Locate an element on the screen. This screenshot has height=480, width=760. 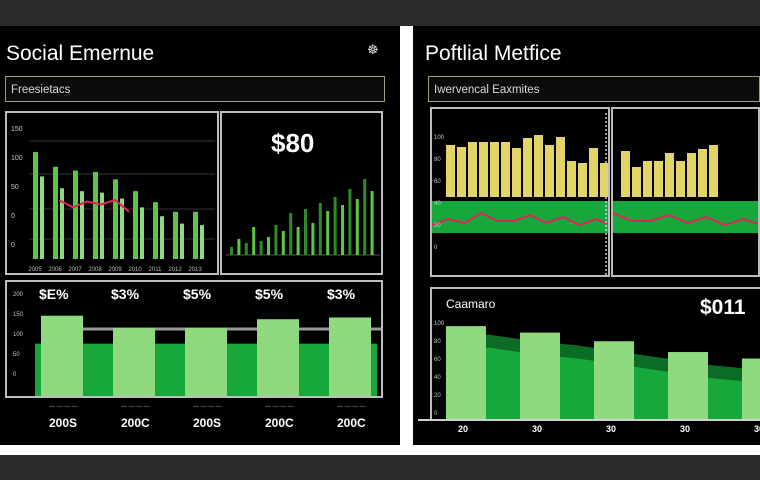
indicator-line is located at coordinates (685, 219).